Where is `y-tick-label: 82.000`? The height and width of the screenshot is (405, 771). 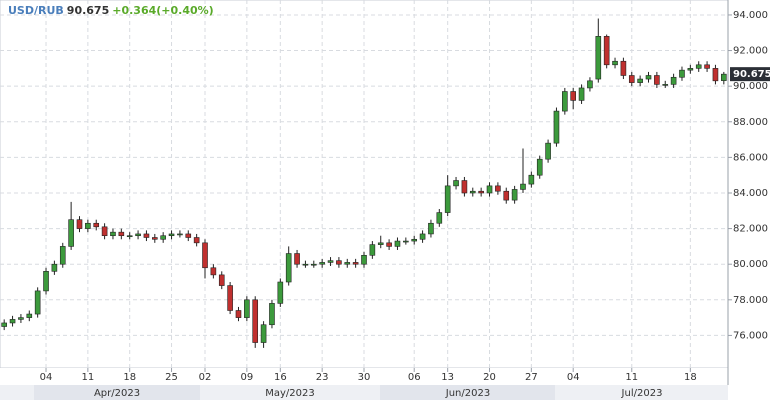
y-tick-label: 82.000 is located at coordinates (750, 229).